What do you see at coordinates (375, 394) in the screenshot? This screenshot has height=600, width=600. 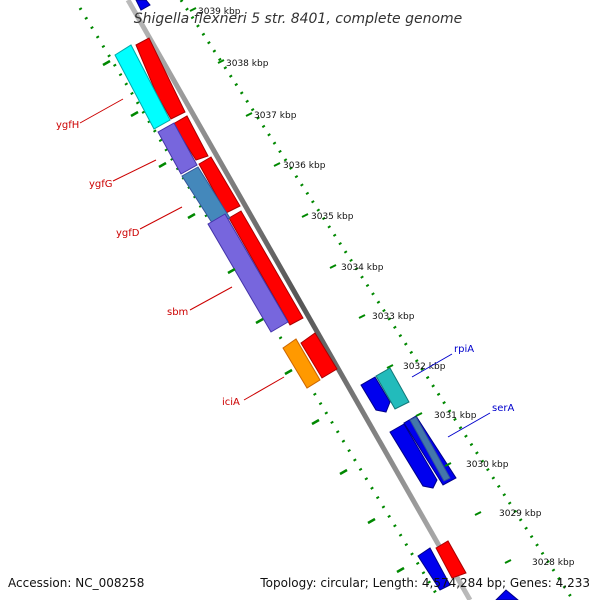 I see `feature-blue-rpiA-left` at bounding box center [375, 394].